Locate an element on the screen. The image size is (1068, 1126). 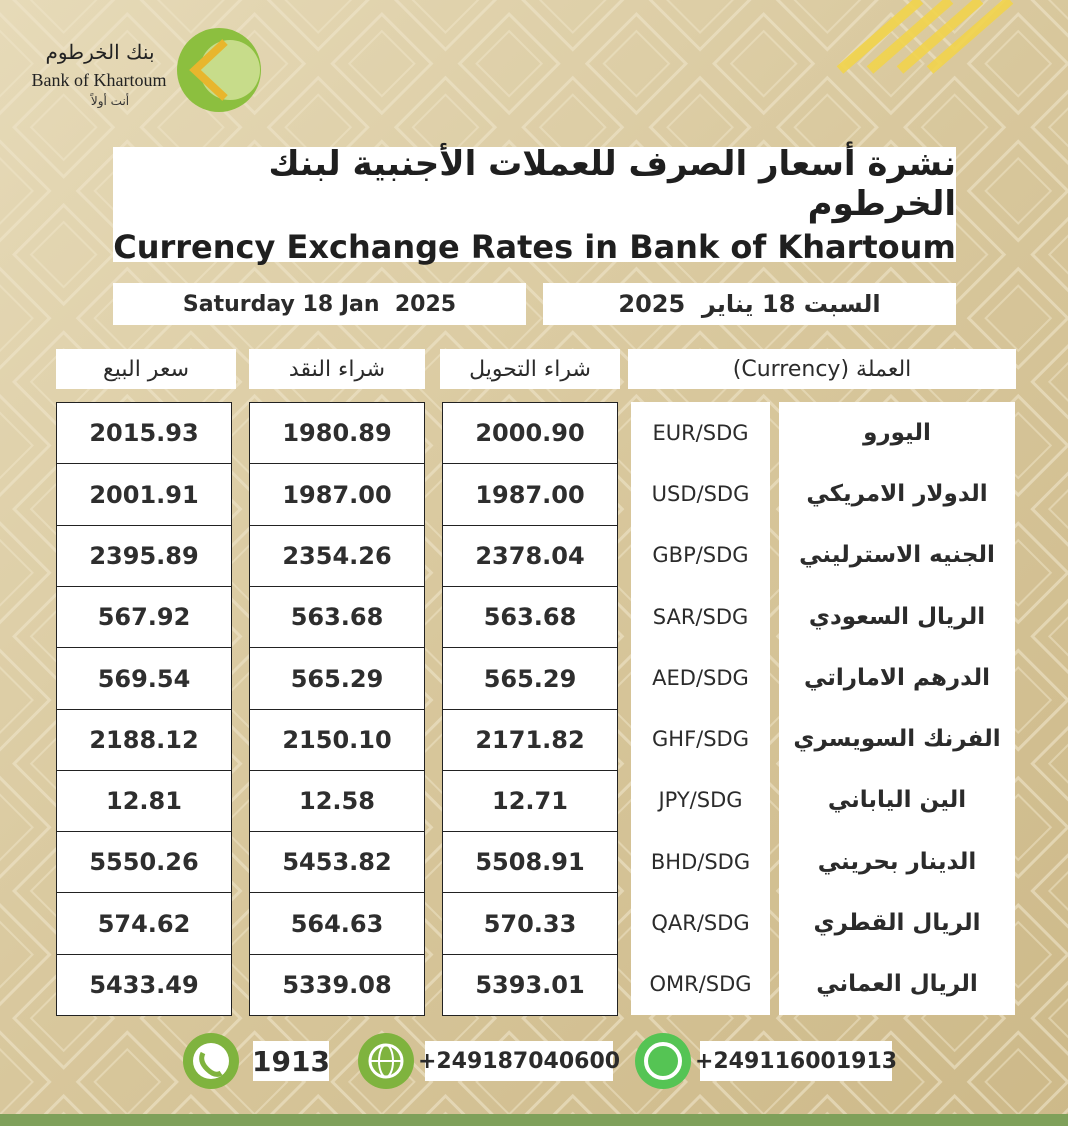
rate-cell: 5508.91 is located at coordinates (530, 862).